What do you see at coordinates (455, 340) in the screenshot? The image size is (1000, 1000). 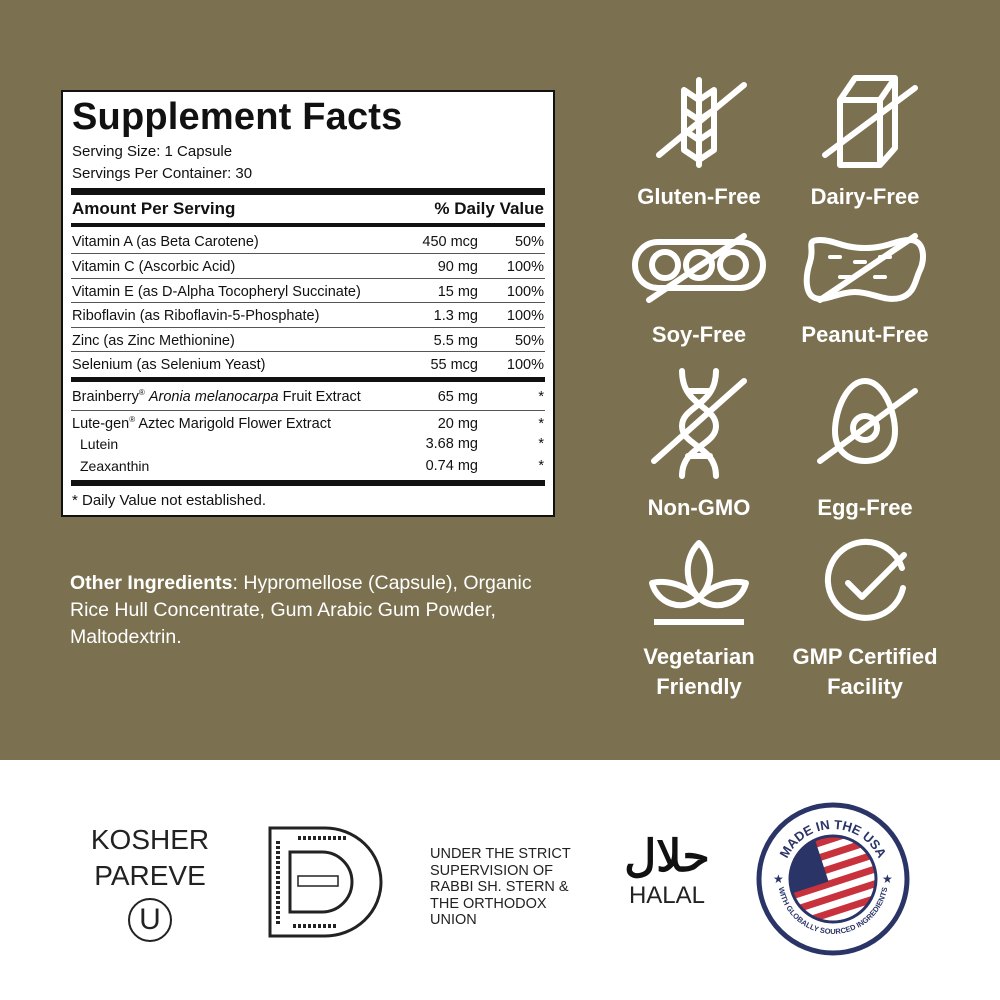 I see `amount: 5.5 mg` at bounding box center [455, 340].